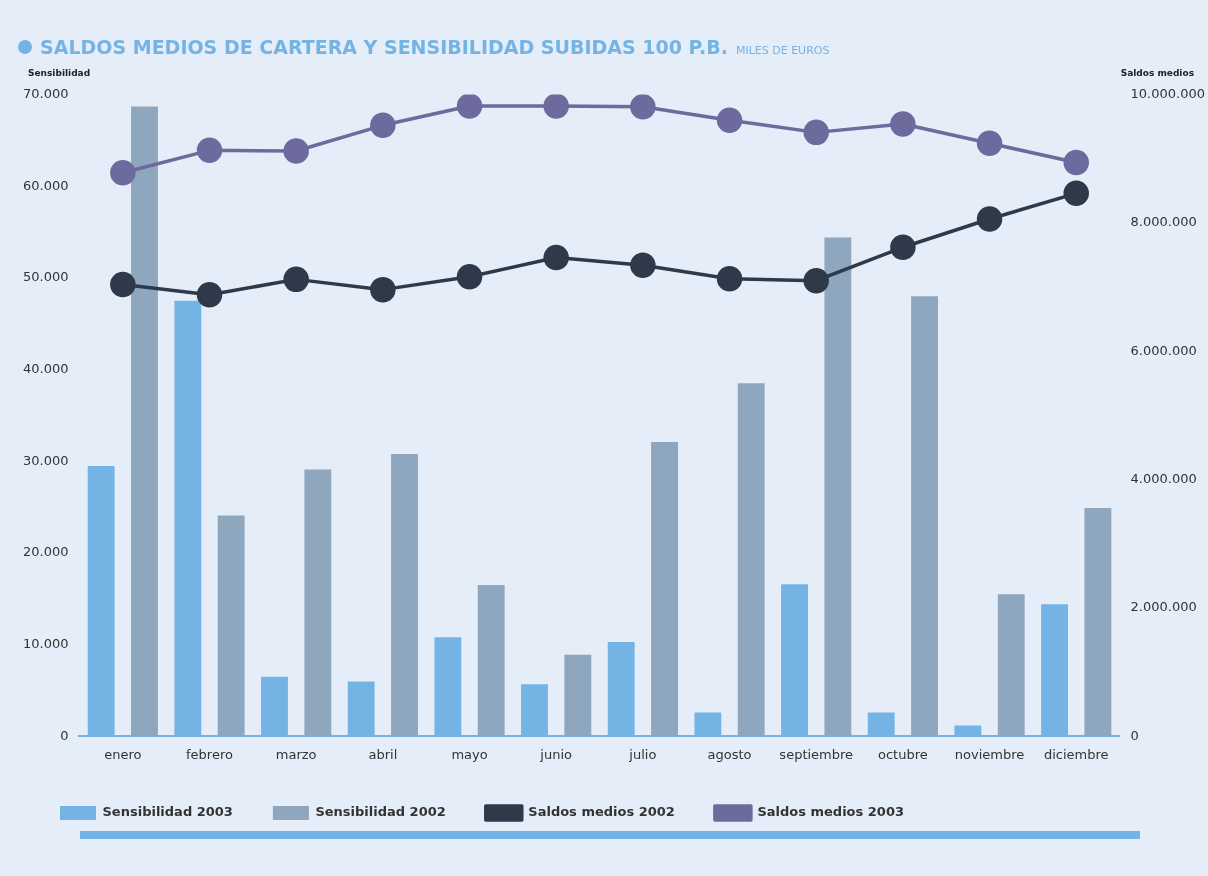 Image resolution: width=1208 pixels, height=876 pixels. I want to click on y2-tick-label: 0, so click(1134, 735).